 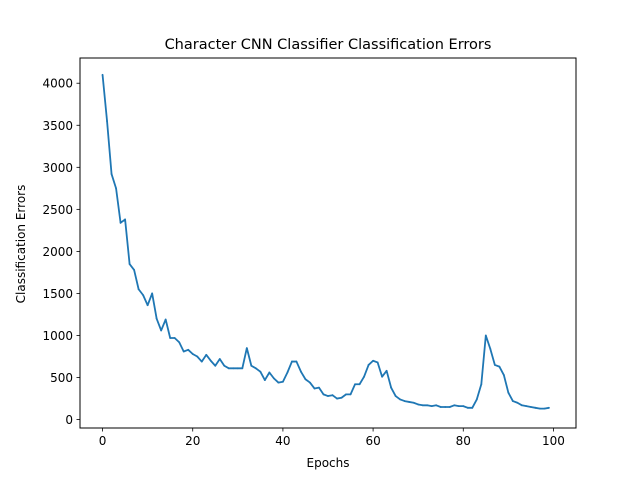 What do you see at coordinates (21, 244) in the screenshot?
I see `y-axis-label: Classification Errors` at bounding box center [21, 244].